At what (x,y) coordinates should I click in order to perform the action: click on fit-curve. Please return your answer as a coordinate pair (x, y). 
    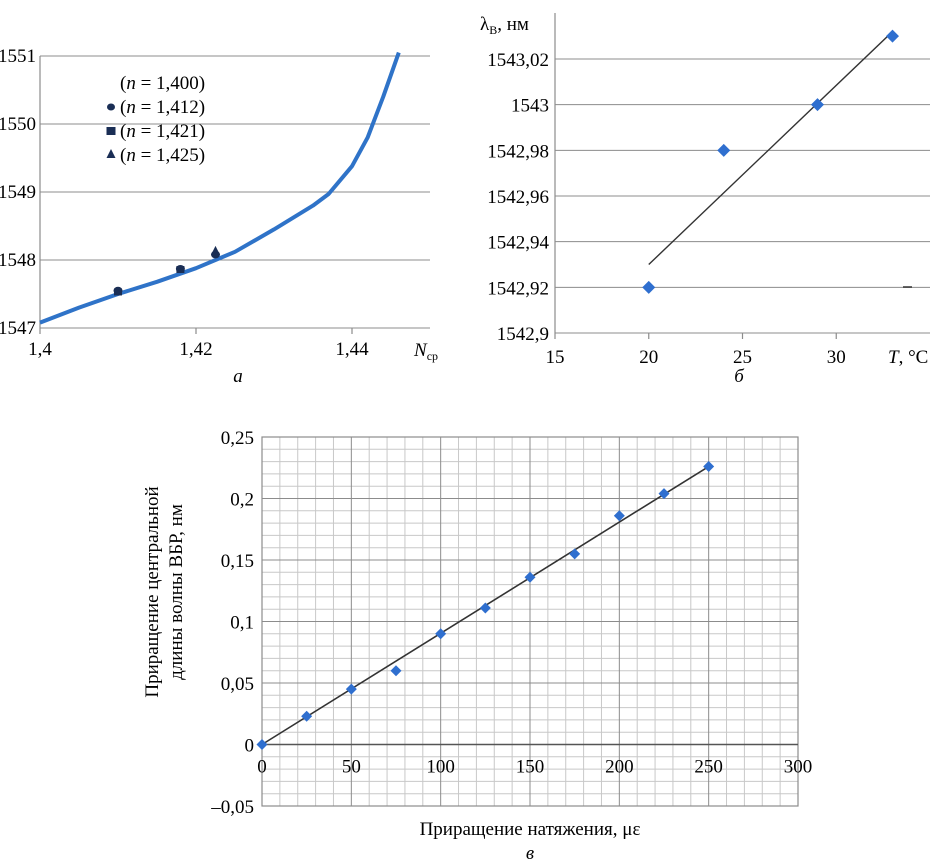
    Looking at the image, I should click on (220, 188).